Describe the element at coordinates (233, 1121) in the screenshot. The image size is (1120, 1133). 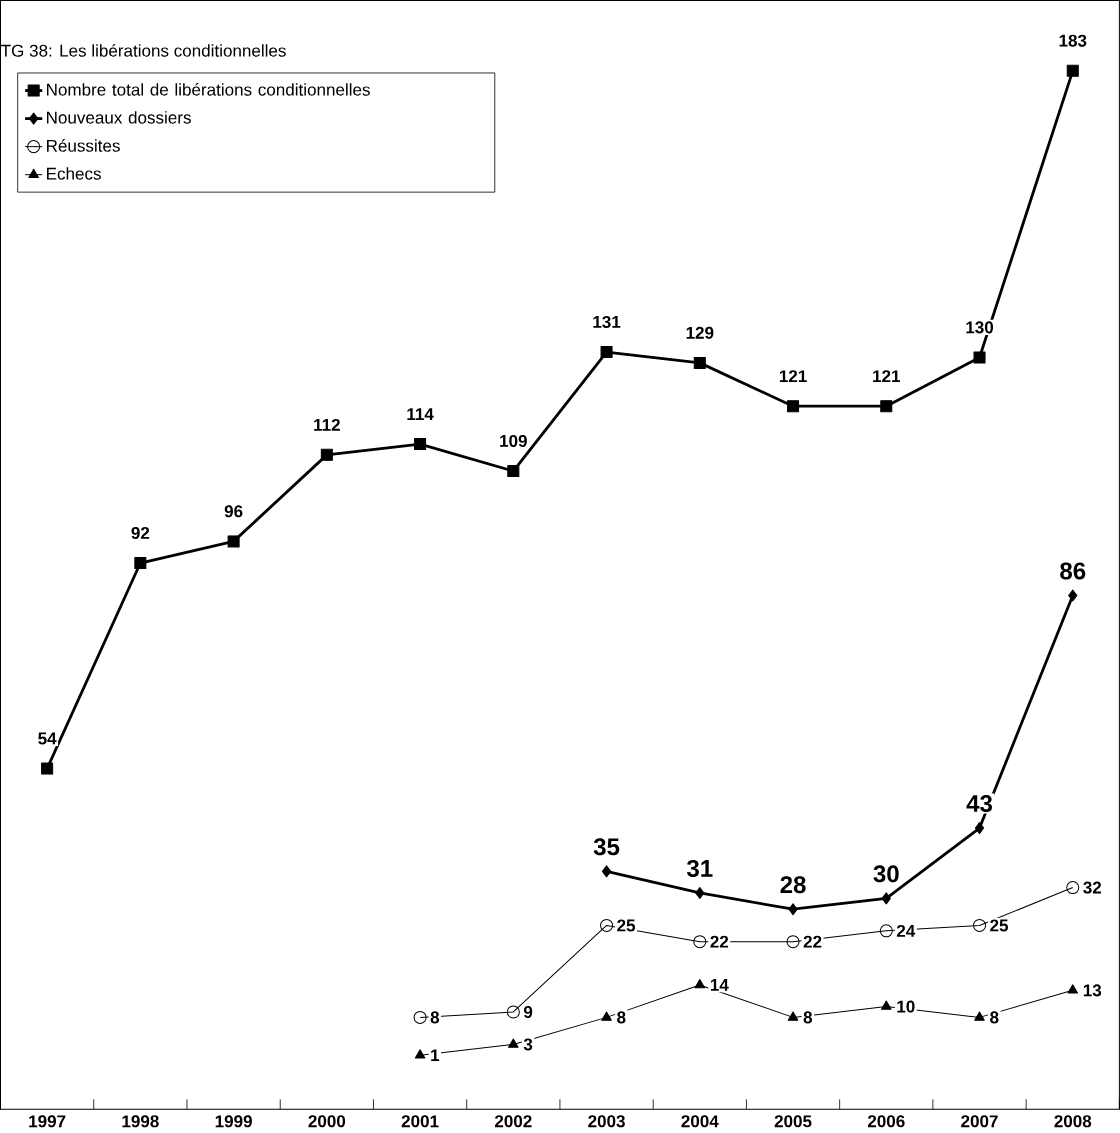
I see `x-tick-label: 1999` at that location.